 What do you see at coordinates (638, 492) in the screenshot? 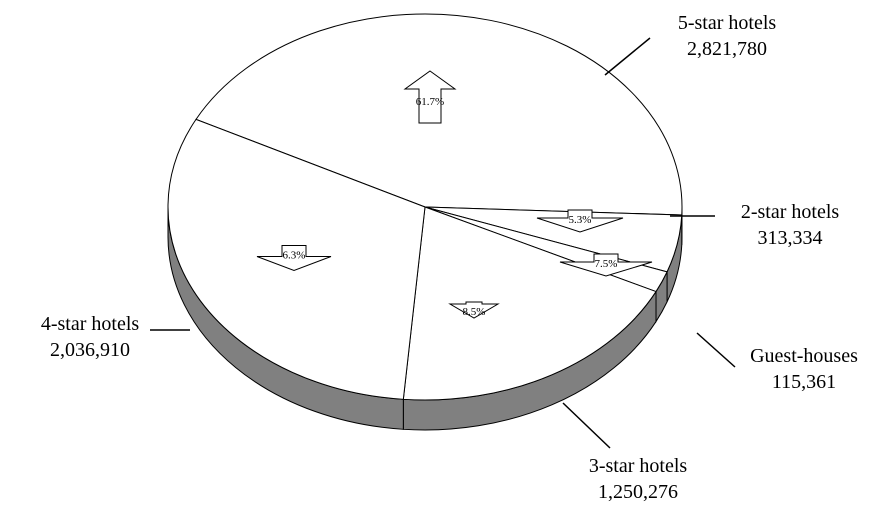
I see `slice-value-3-star: 1,250,276` at bounding box center [638, 492].